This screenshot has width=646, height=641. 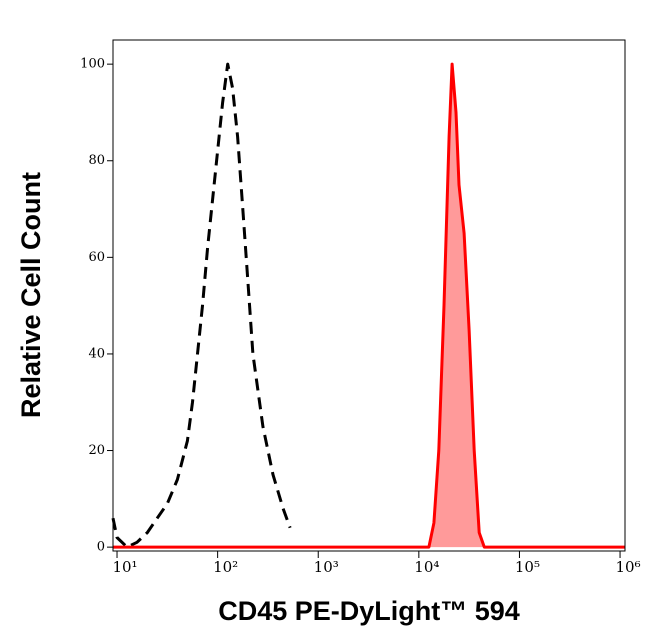 I want to click on y-tick-label: 0, so click(x=101, y=547).